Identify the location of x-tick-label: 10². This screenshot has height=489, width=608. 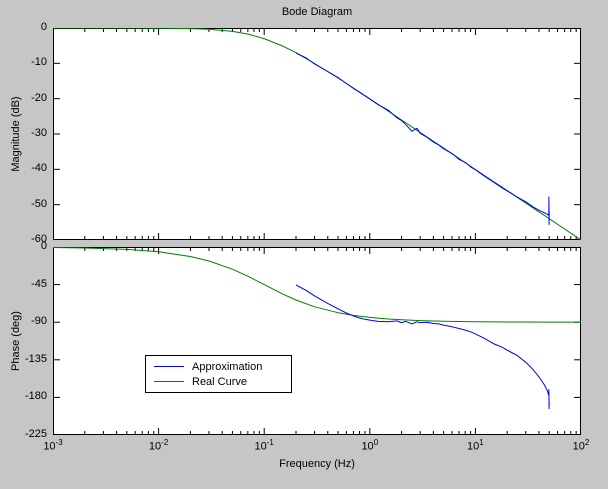
(581, 445).